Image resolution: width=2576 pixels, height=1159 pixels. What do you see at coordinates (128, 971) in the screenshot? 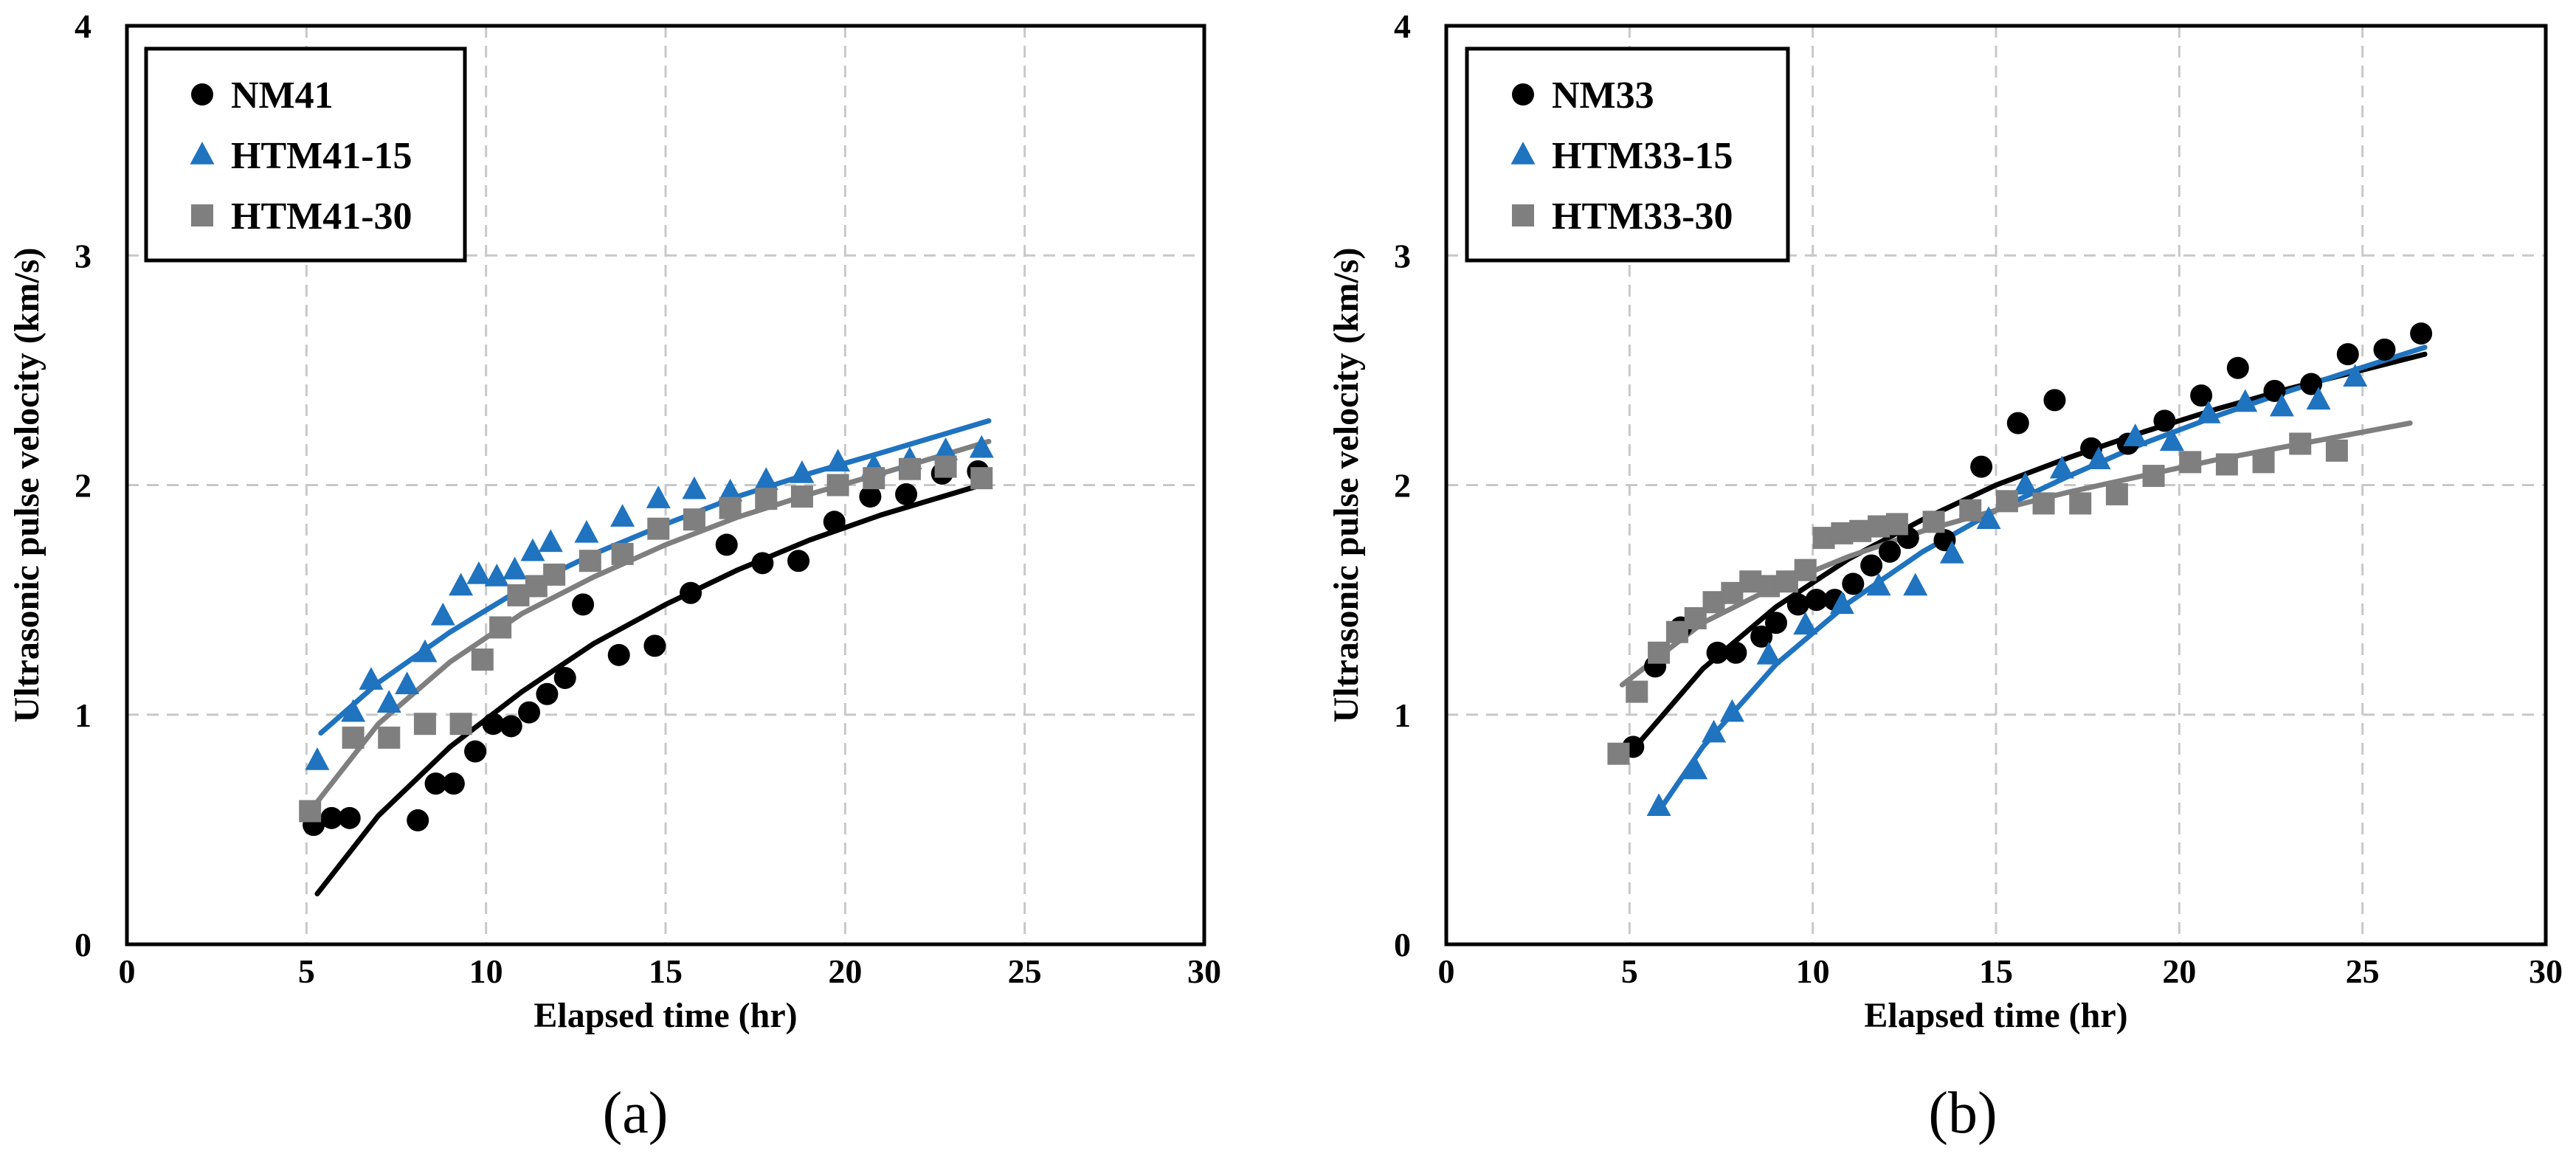
I see `x-tick-label: 0` at bounding box center [128, 971].